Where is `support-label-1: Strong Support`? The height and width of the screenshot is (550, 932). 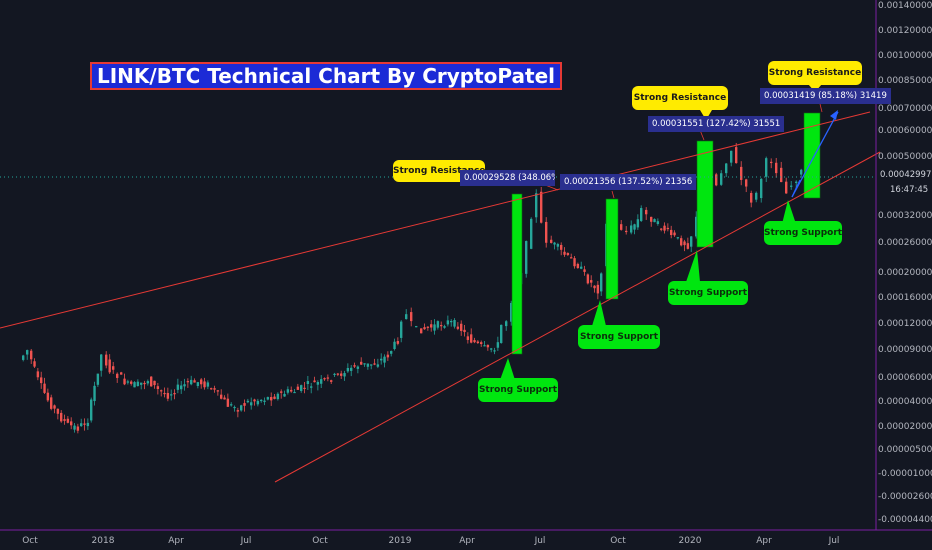
support-label-1: Strong Support is located at coordinates (518, 390).